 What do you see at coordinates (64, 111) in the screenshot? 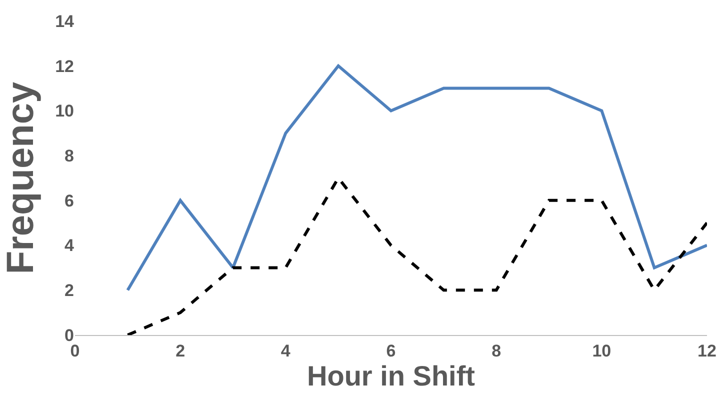
I see `y-tick-label: 10` at bounding box center [64, 111].